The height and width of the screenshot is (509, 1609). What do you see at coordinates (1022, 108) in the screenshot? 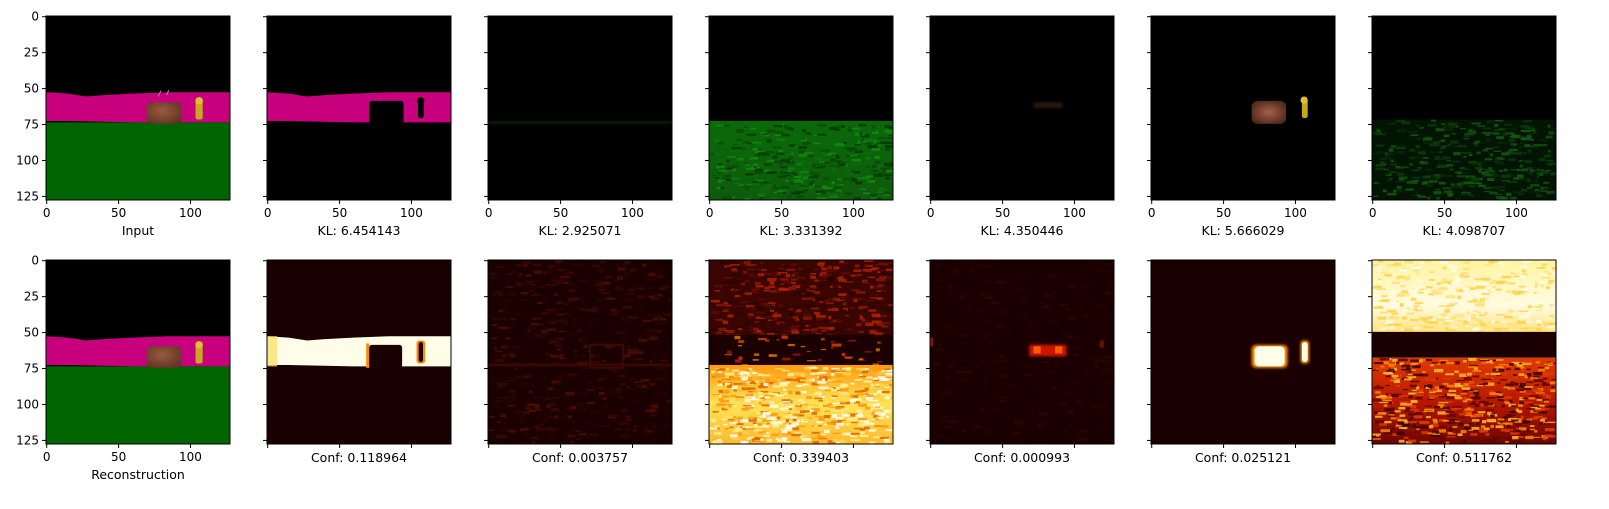
I see `mask-background` at bounding box center [1022, 108].